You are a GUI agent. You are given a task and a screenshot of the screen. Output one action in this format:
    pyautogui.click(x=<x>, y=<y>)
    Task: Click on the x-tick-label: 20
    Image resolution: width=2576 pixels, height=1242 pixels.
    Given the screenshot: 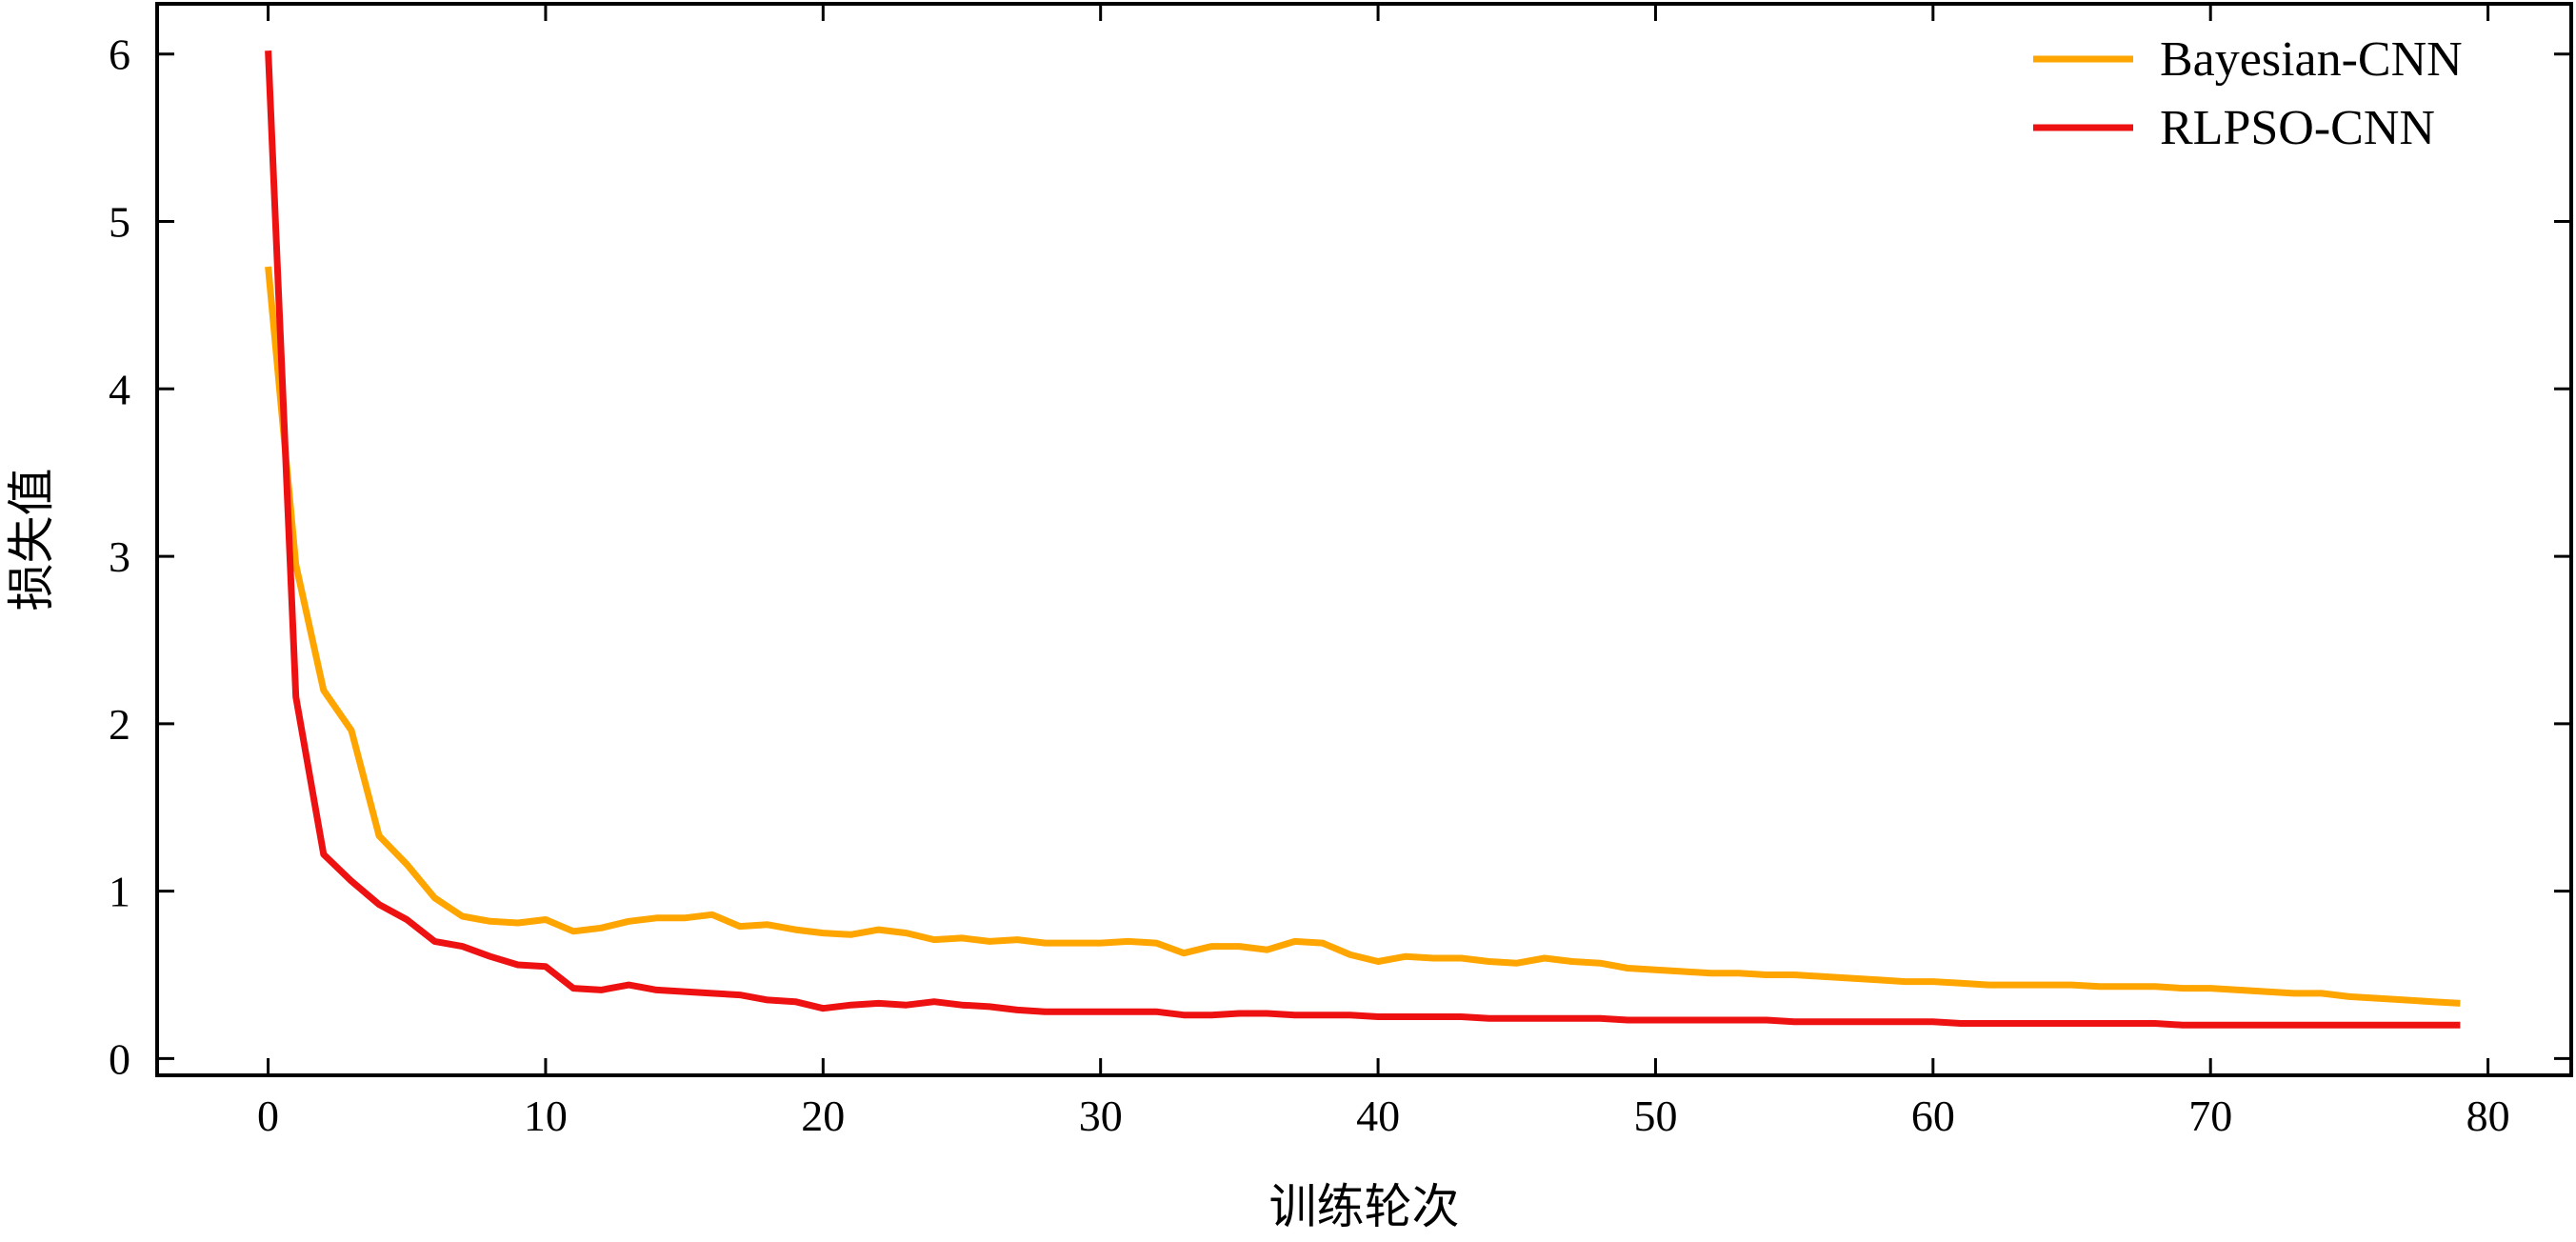 What is the action you would take?
    pyautogui.click(x=823, y=1116)
    